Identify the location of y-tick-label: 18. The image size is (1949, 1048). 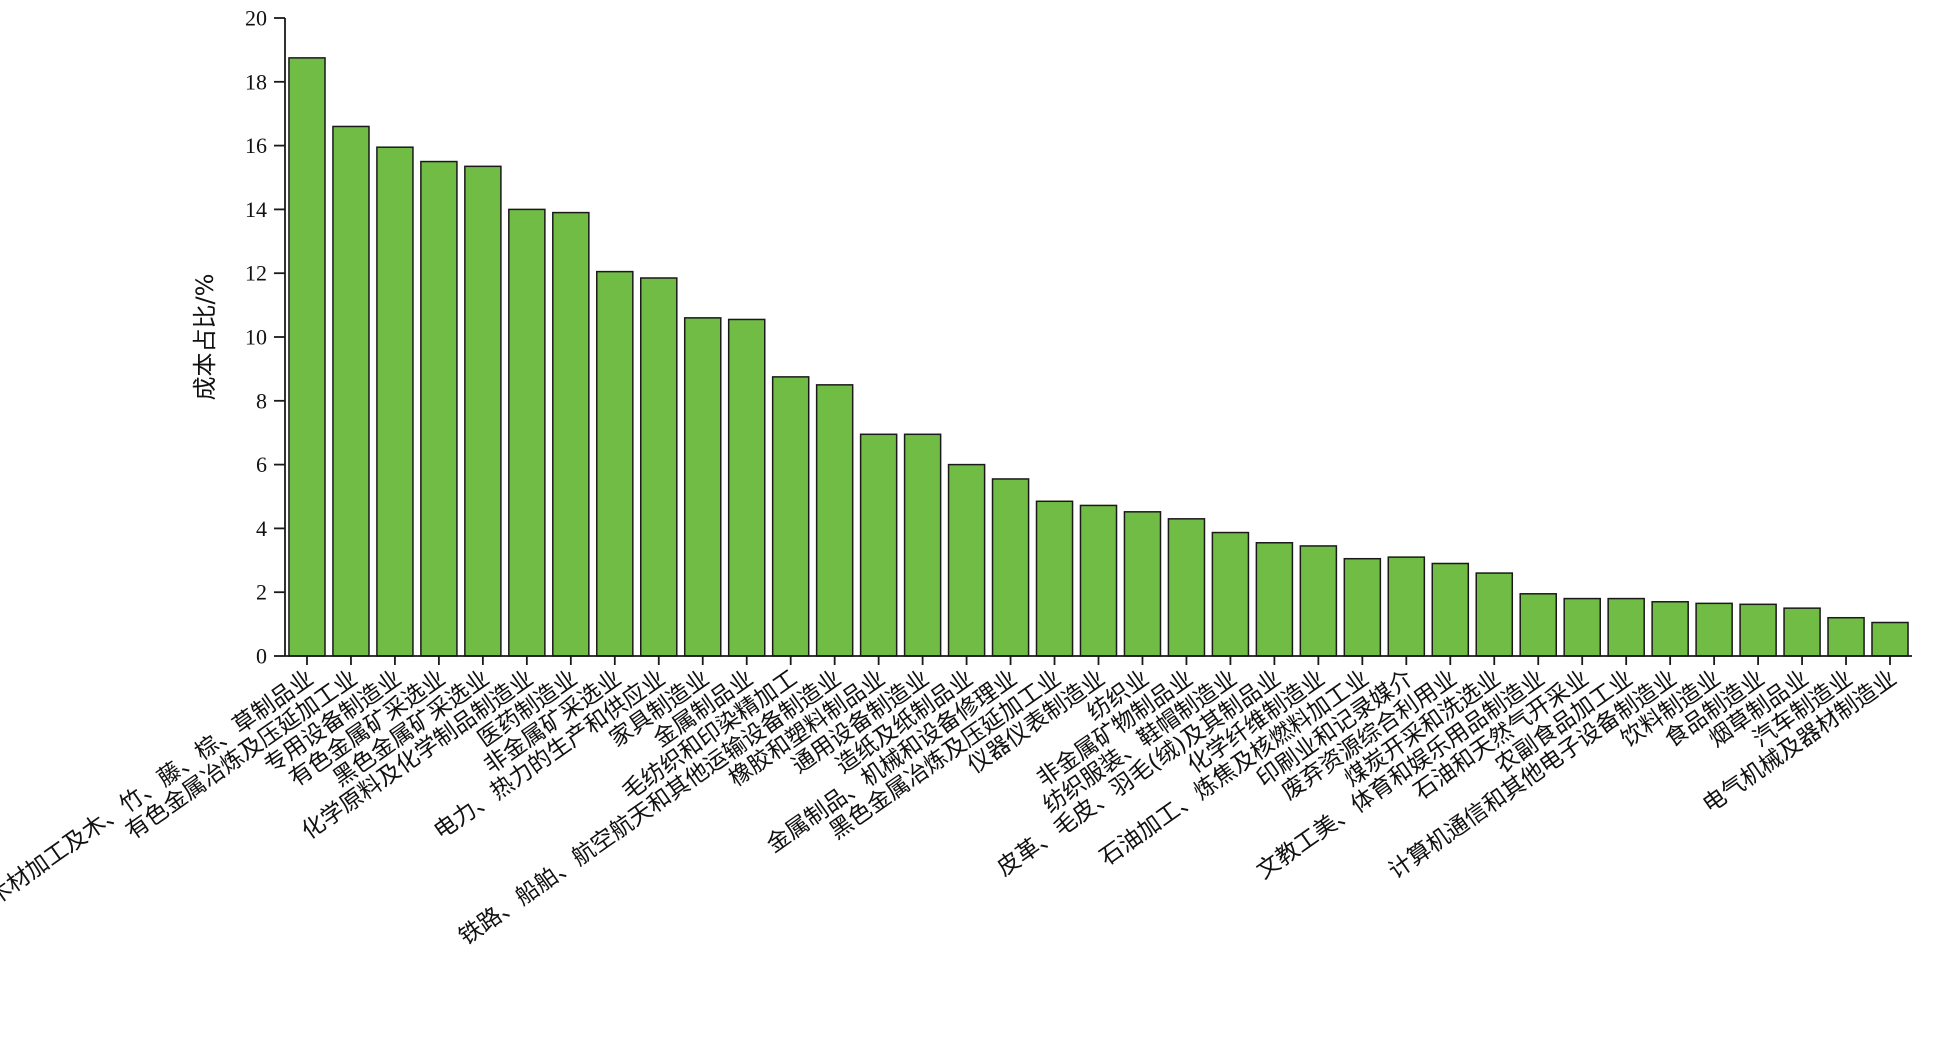
(256, 81).